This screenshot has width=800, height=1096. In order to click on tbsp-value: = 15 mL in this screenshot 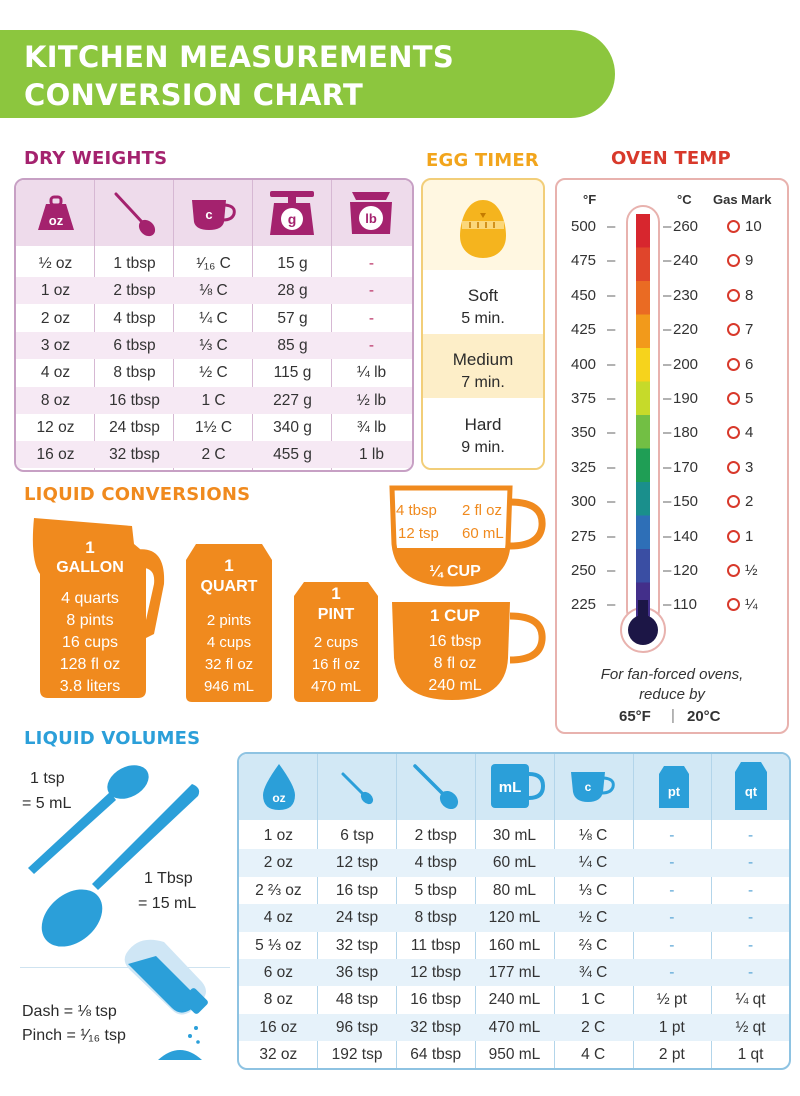, I will do `click(167, 903)`.